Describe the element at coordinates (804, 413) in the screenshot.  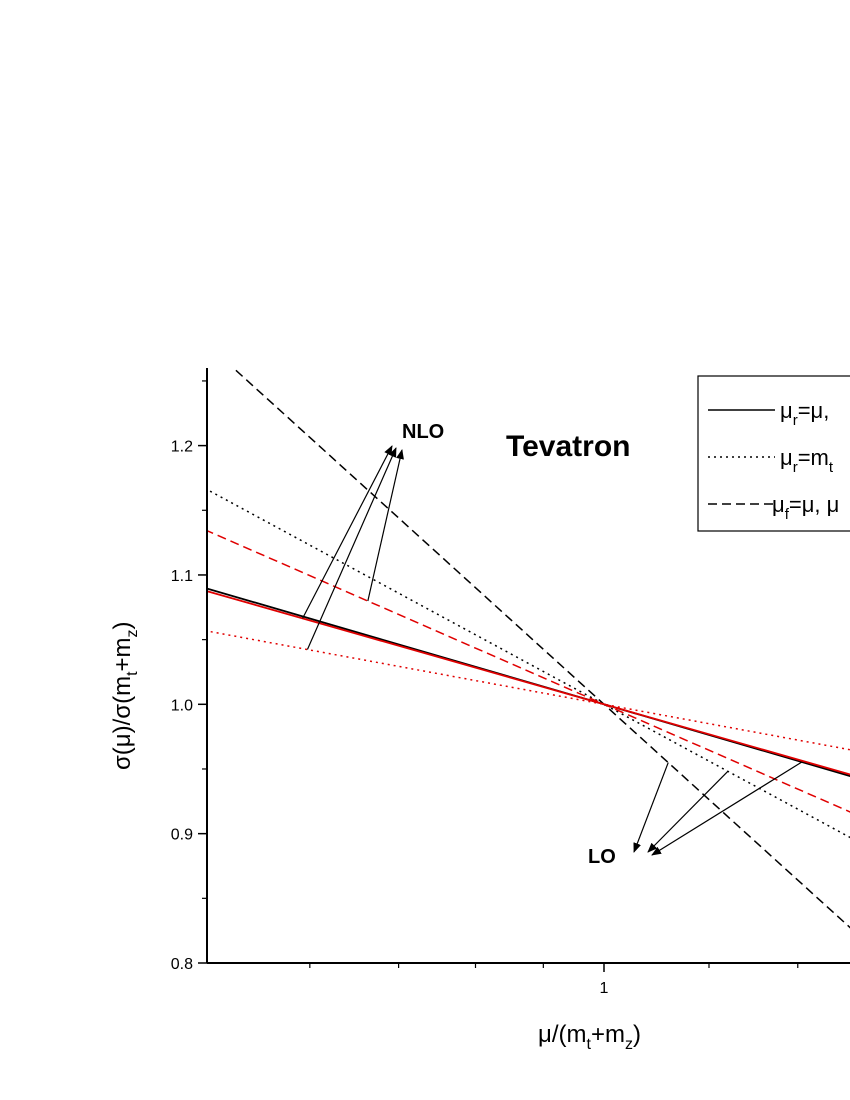
I see `legend-label-1: μr=μ,` at that location.